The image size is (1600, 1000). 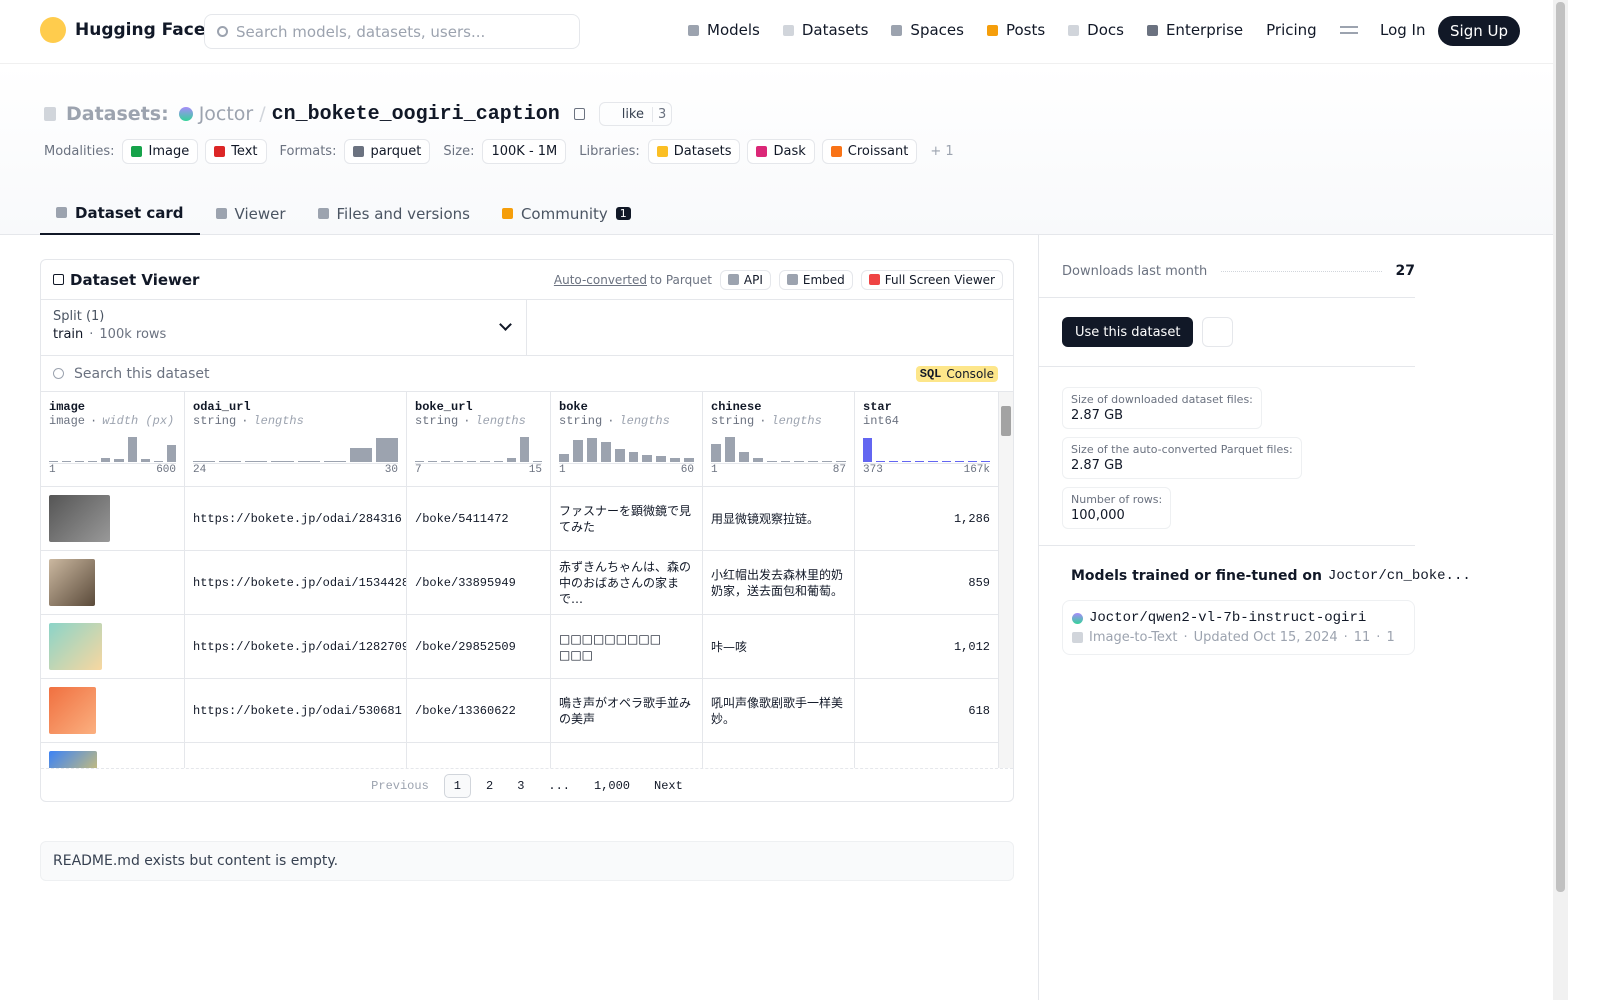 I want to click on table-cell: /boke/29852509, so click(x=479, y=646).